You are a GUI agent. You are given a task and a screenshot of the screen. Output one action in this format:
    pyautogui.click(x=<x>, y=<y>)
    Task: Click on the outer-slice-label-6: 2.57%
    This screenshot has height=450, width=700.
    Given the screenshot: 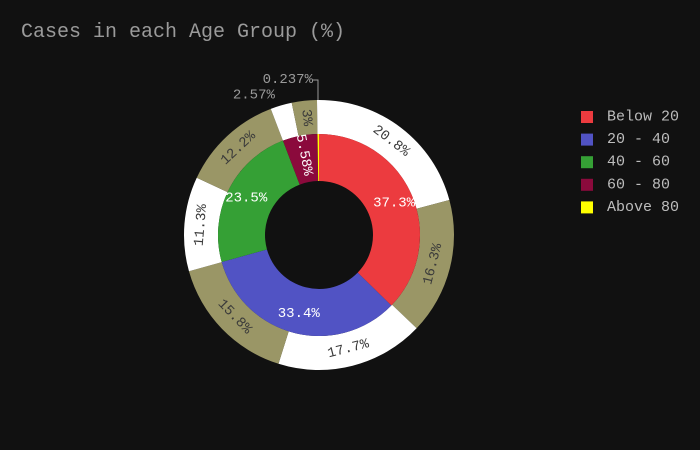 What is the action you would take?
    pyautogui.click(x=254, y=96)
    